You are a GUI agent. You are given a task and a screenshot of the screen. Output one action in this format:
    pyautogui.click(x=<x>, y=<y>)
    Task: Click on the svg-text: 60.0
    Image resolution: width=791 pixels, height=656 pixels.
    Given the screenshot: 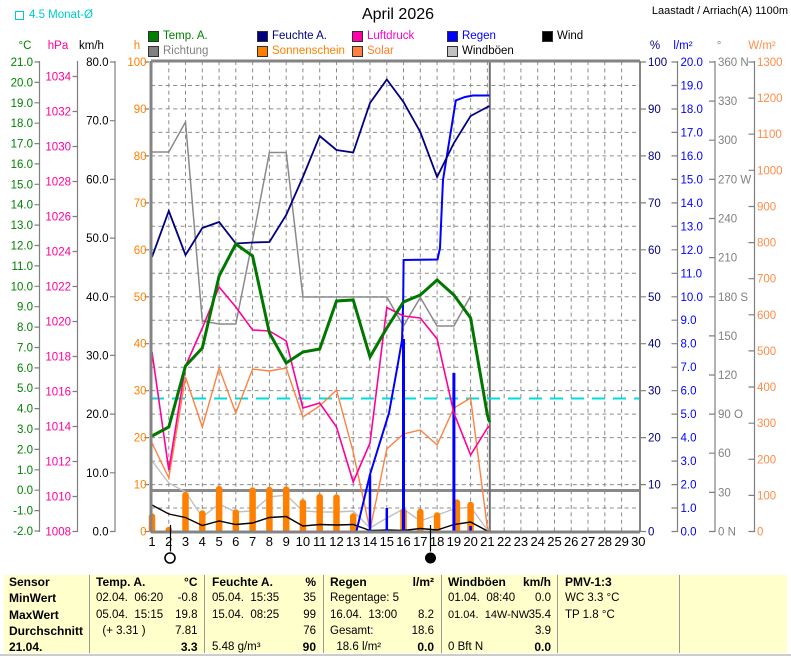 What is the action you would take?
    pyautogui.click(x=97, y=180)
    